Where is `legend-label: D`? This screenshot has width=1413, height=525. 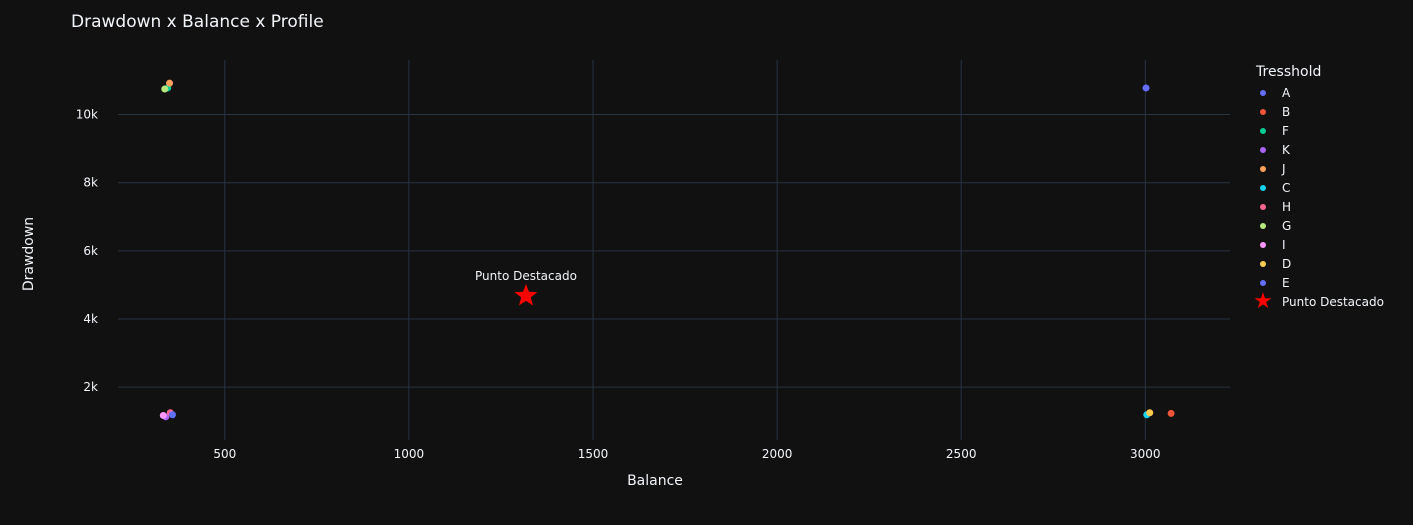 legend-label: D is located at coordinates (1287, 263).